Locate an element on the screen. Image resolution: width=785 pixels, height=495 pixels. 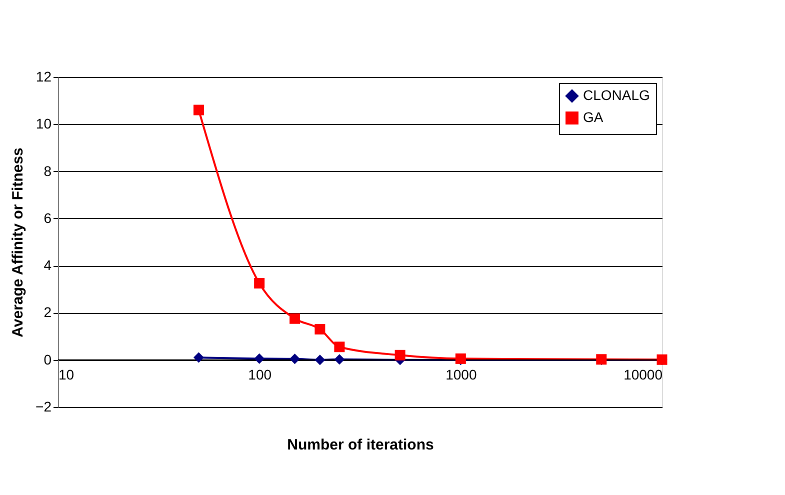
y-tick-label: 10 is located at coordinates (44, 124).